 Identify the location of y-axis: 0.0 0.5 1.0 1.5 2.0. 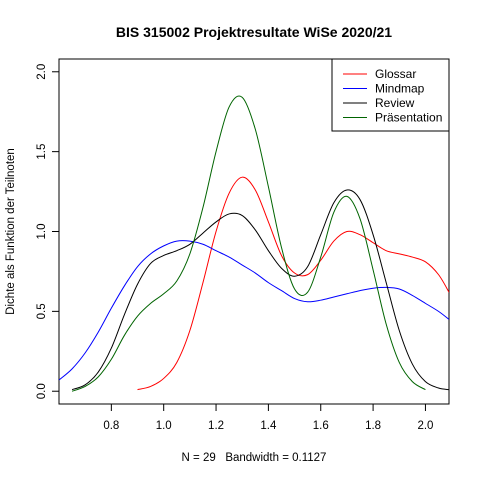
(47, 231).